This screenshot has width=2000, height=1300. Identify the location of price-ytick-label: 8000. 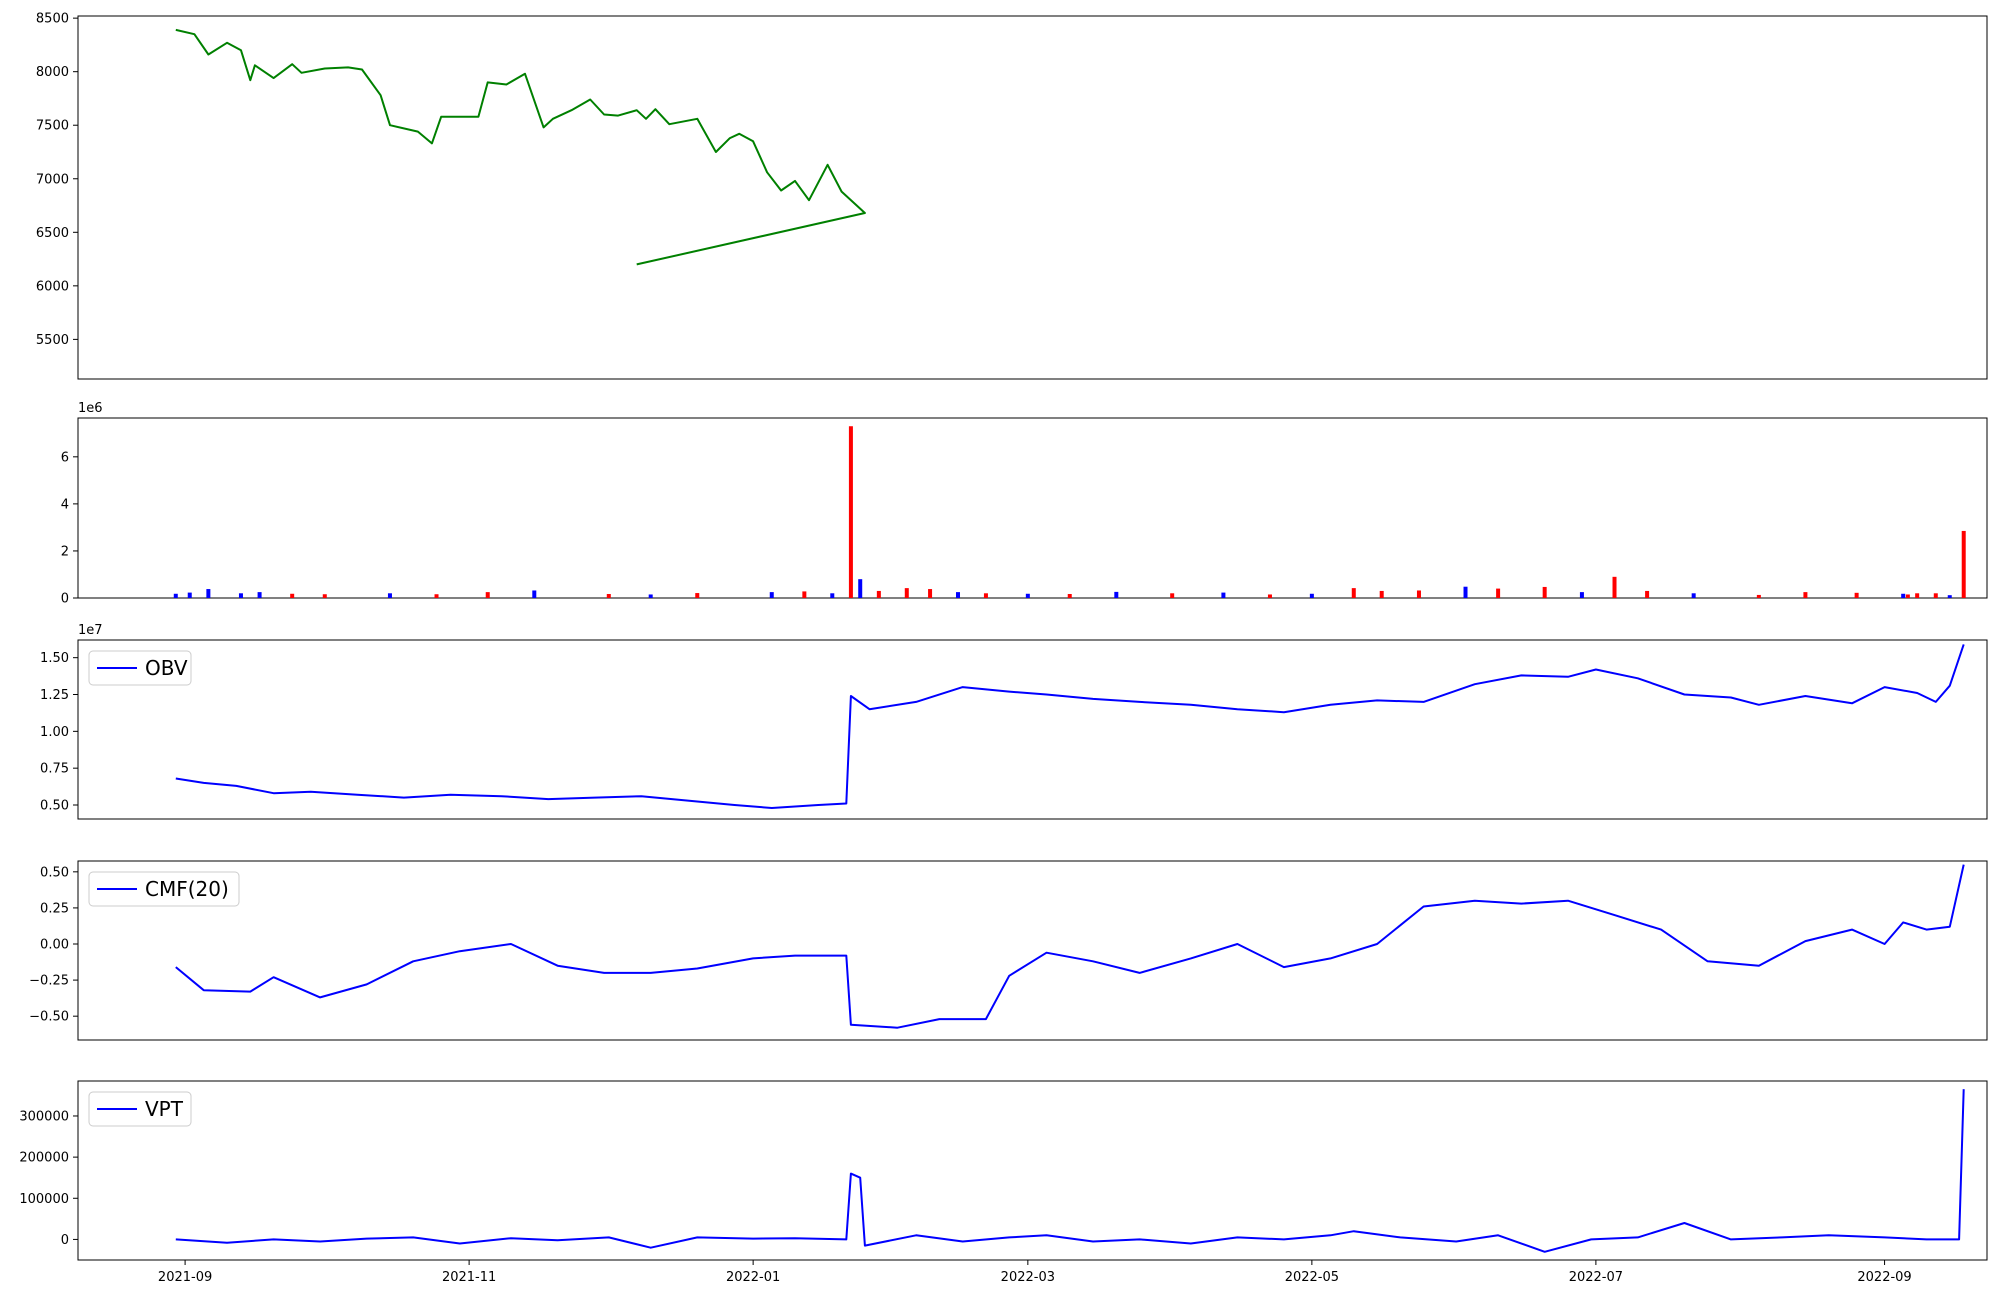
(52, 72).